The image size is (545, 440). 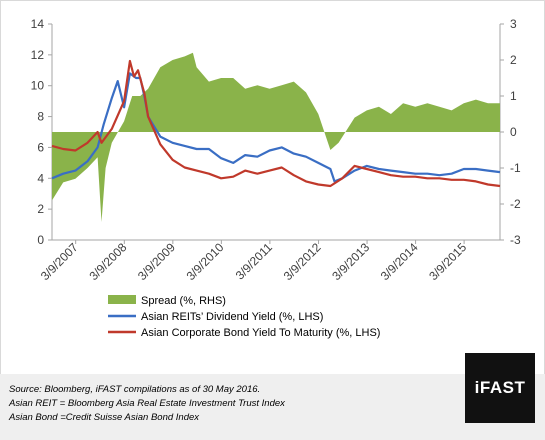 I want to click on left-tick-label: 12, so click(x=38, y=55).